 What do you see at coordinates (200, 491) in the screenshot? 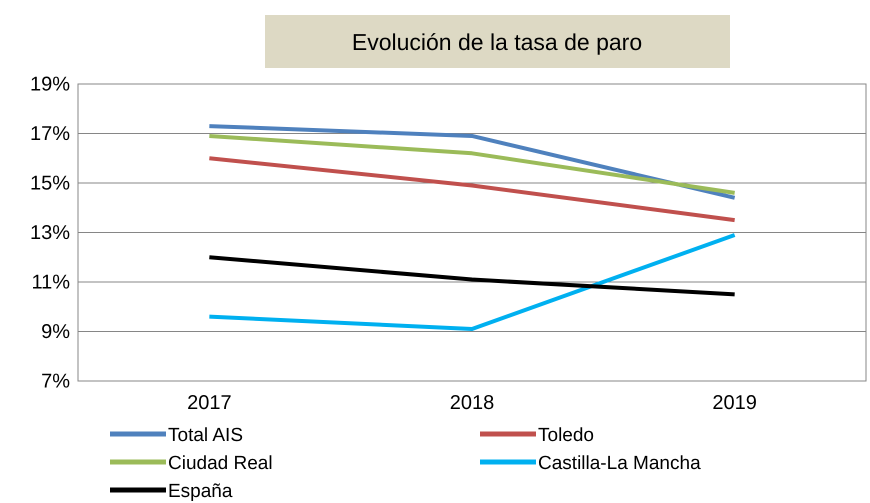
I see `legend-label: España` at bounding box center [200, 491].